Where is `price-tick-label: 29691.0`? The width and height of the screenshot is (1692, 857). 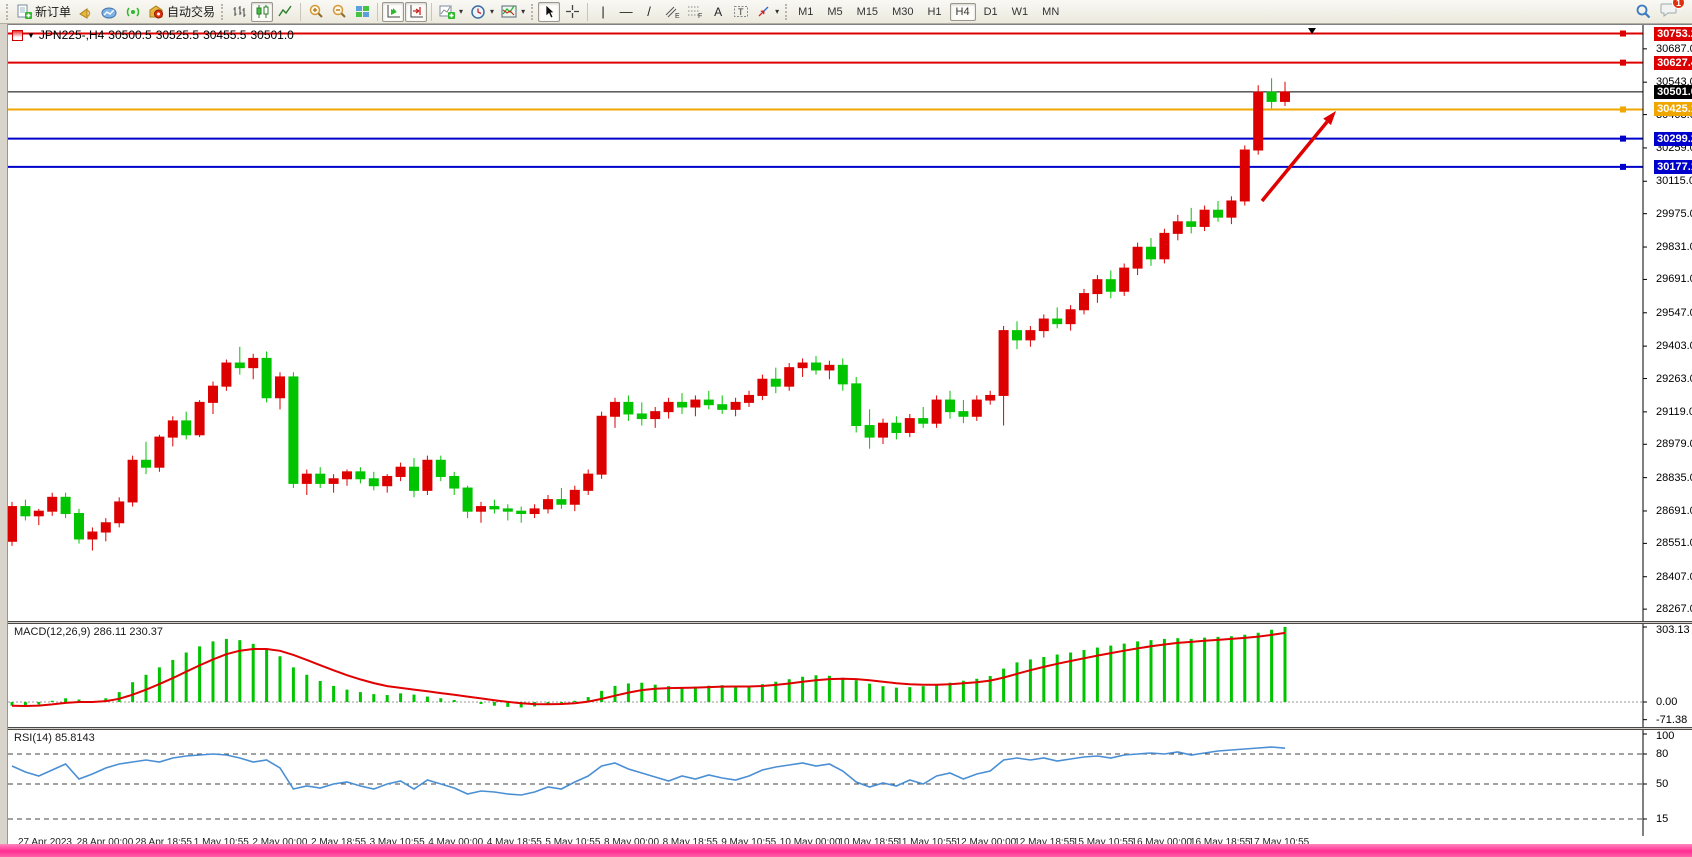 price-tick-label: 29691.0 is located at coordinates (1674, 279).